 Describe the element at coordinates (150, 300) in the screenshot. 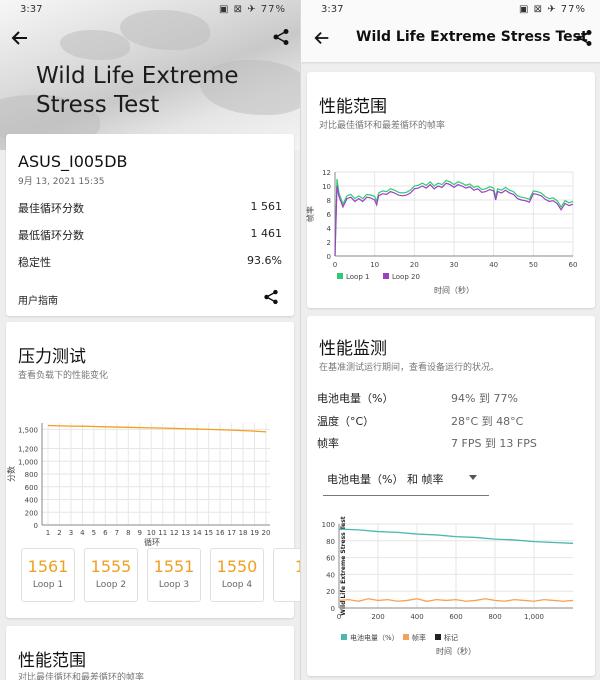

I see `user-guide-link: 用户指南` at that location.